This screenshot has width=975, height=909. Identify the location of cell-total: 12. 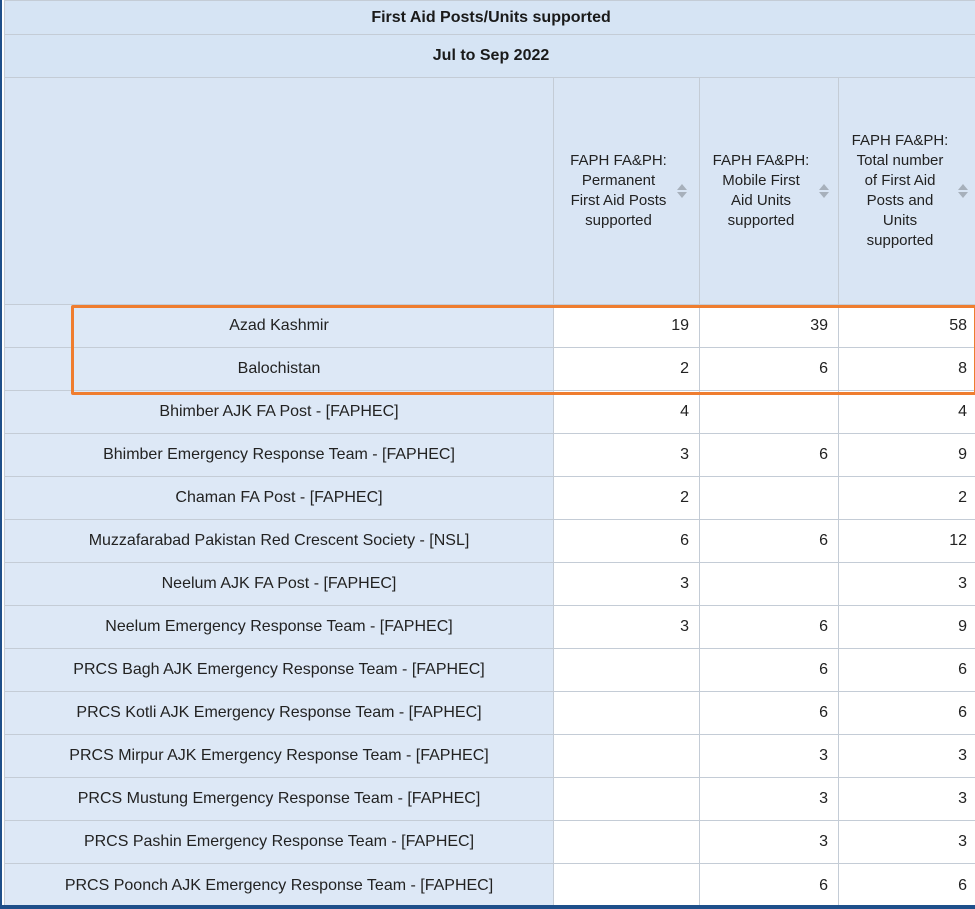
(906, 541).